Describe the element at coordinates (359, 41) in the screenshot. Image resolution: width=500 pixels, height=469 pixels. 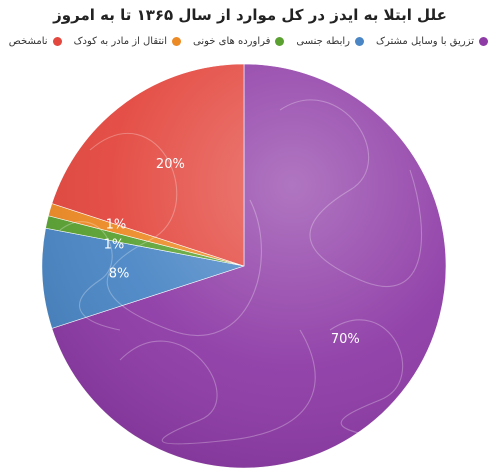
I see `legend-swatch-sexual` at that location.